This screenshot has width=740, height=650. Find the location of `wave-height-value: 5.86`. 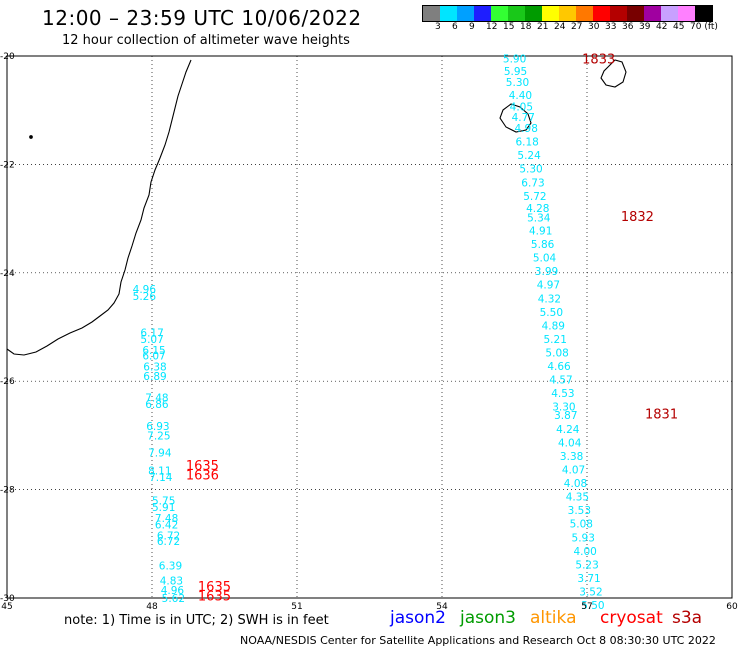

wave-height-value: 5.86 is located at coordinates (543, 245).